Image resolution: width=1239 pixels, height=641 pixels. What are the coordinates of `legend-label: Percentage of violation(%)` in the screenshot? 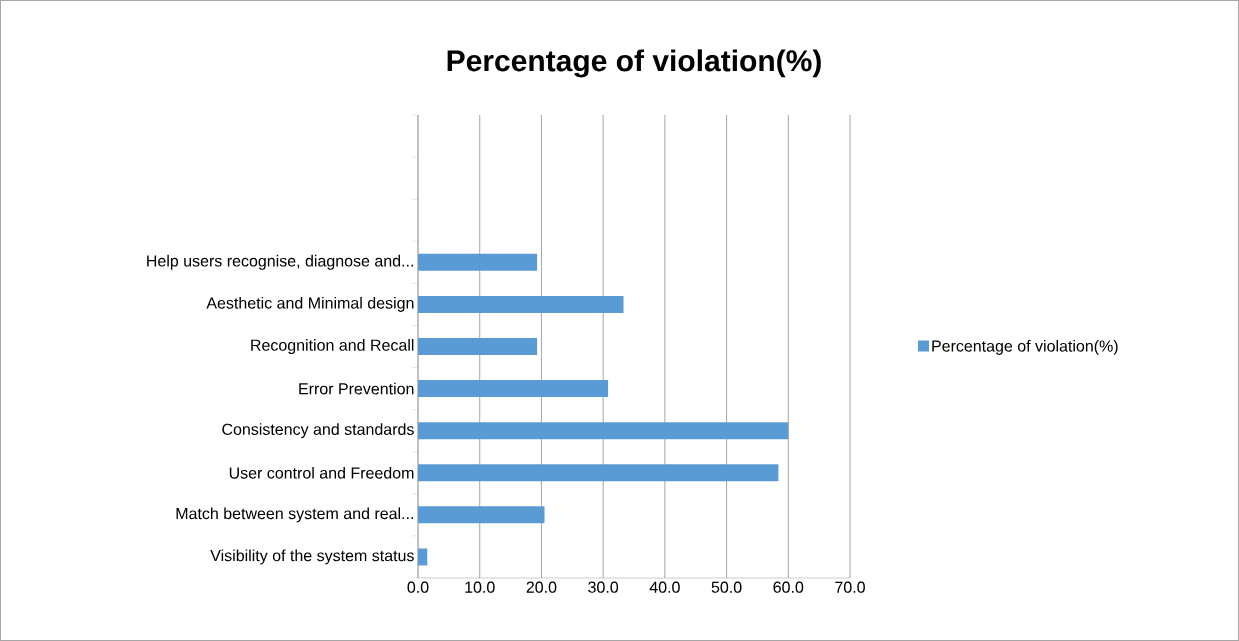 It's located at (1025, 347).